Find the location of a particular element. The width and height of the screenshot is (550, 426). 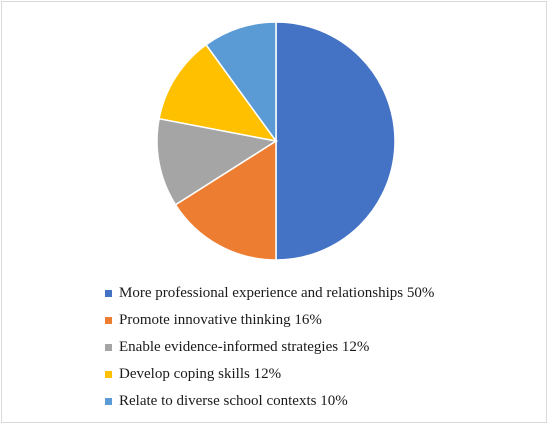

pie-slice-innovative-thinking is located at coordinates (225, 200).